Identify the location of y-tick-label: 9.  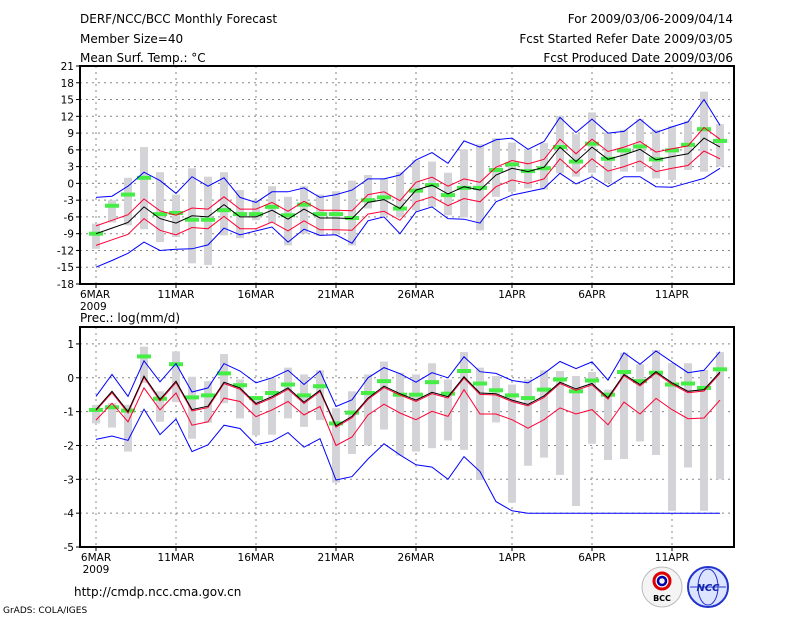
(70, 134).